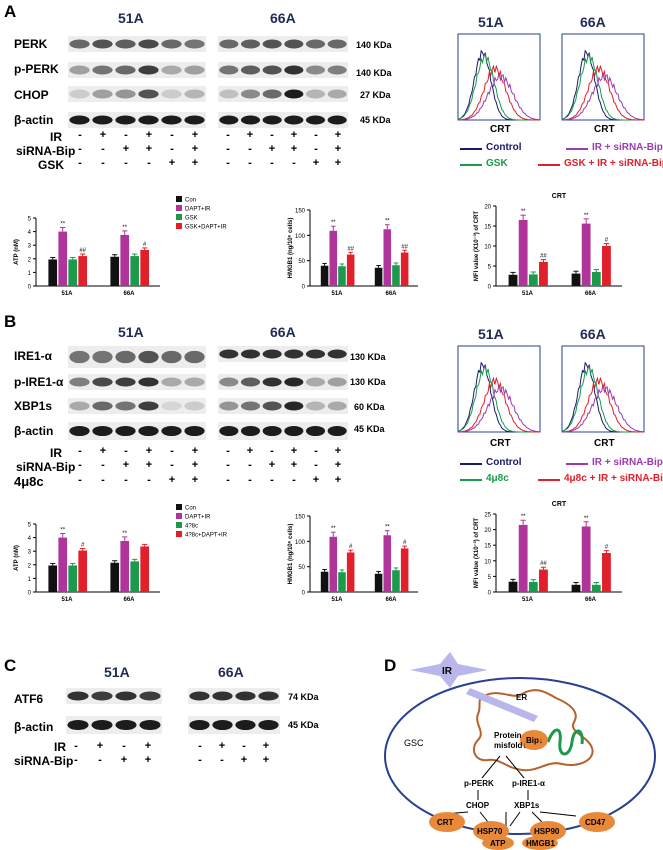 The width and height of the screenshot is (663, 850). Describe the element at coordinates (521, 697) in the screenshot. I see `er-label: ER` at that location.